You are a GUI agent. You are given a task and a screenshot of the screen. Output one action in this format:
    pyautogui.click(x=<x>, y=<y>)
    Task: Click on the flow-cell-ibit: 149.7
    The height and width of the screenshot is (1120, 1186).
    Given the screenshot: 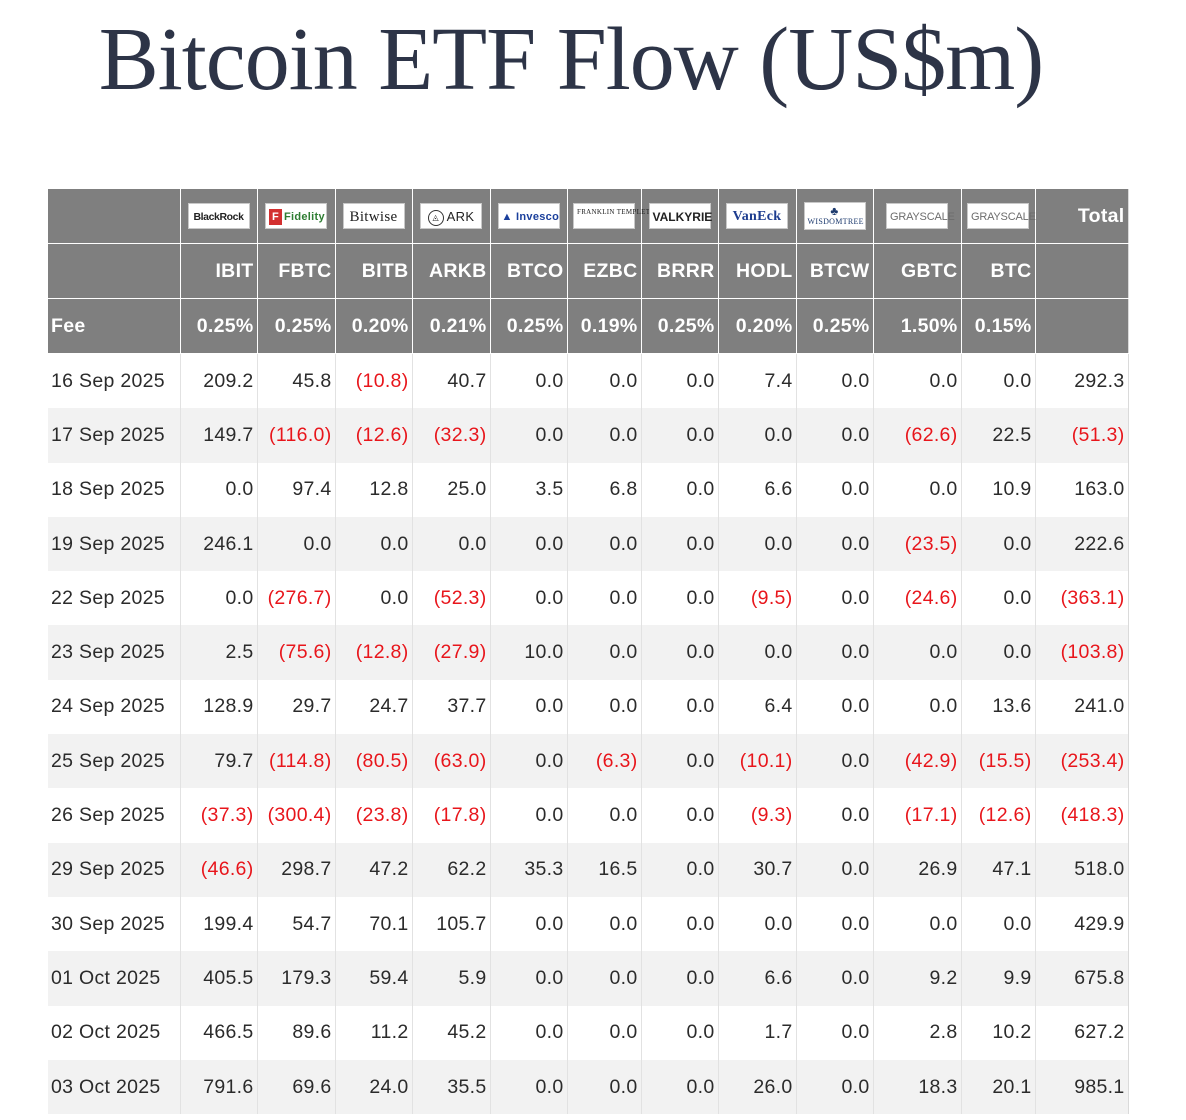 What is the action you would take?
    pyautogui.click(x=219, y=435)
    